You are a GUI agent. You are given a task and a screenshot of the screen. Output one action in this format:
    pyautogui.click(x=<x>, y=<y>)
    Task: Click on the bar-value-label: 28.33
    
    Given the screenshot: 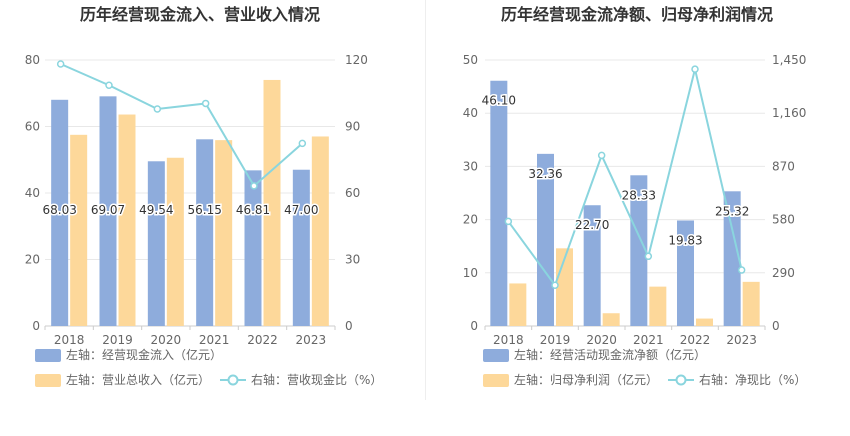 What is the action you would take?
    pyautogui.click(x=639, y=195)
    